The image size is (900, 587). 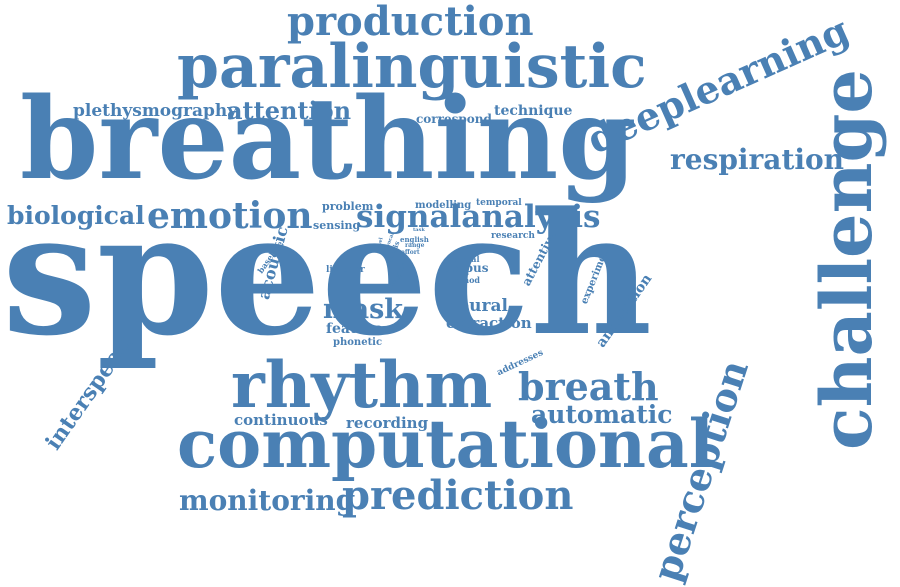 I want to click on word-recording: recording, so click(x=387, y=423).